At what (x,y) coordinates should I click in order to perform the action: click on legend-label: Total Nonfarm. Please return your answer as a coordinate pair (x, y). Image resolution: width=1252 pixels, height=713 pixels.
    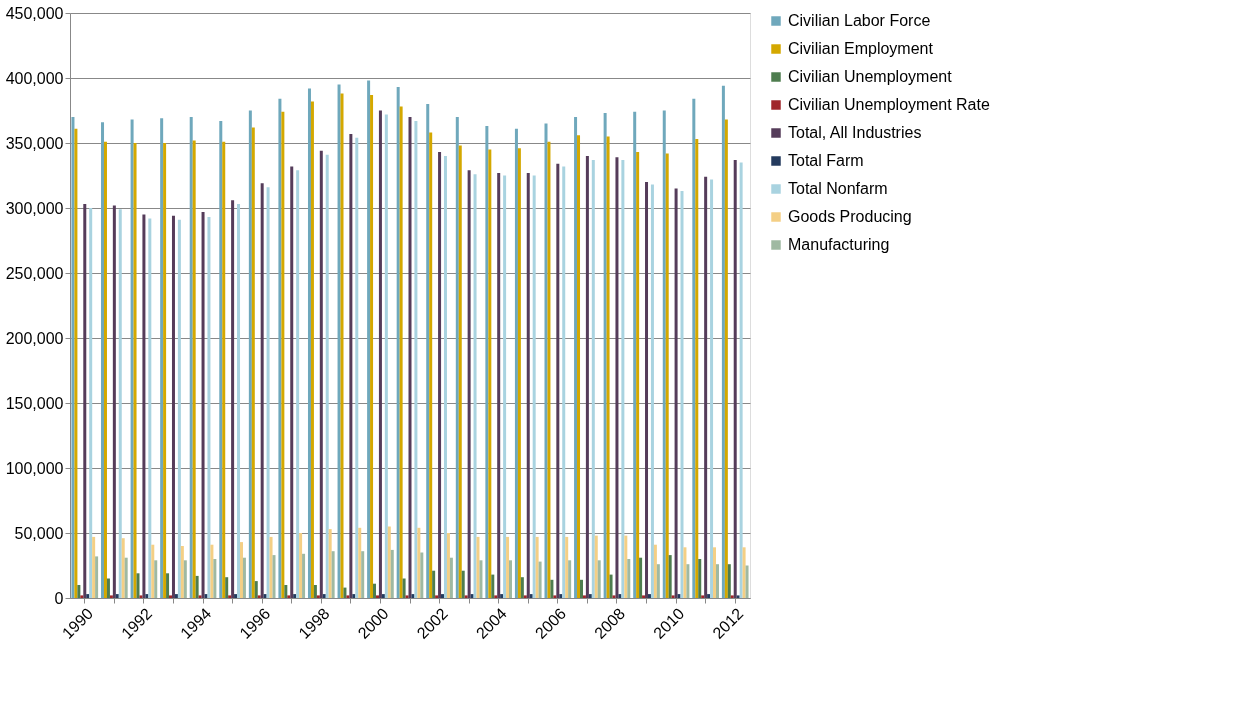
    Looking at the image, I should click on (838, 188).